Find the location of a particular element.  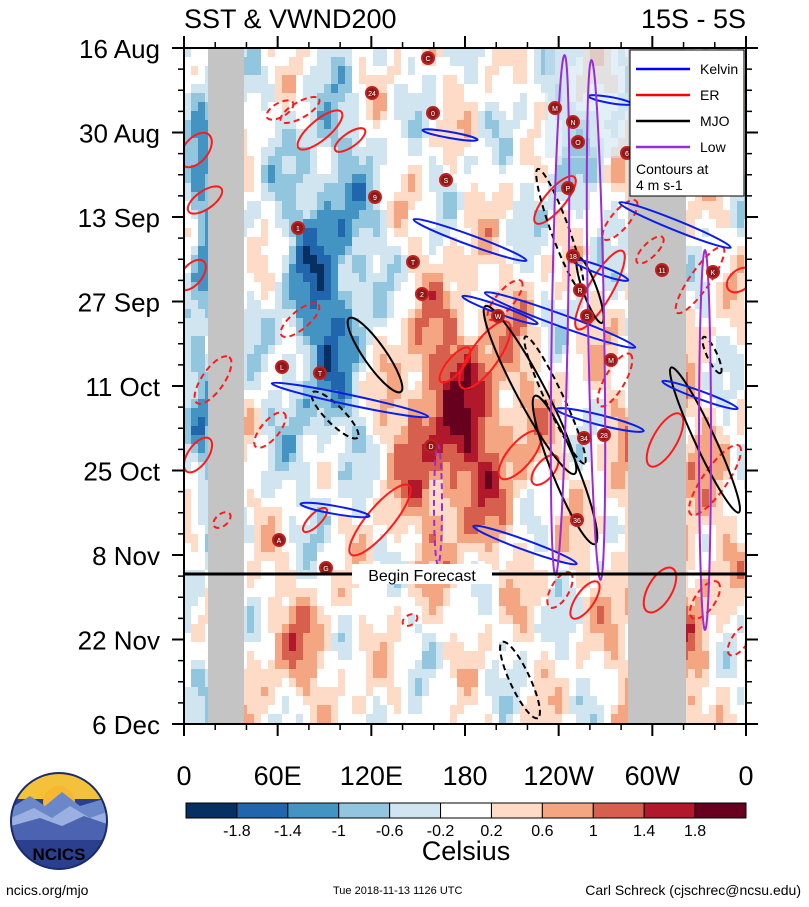

colorbar-tick-label: -1.8 is located at coordinates (237, 831).